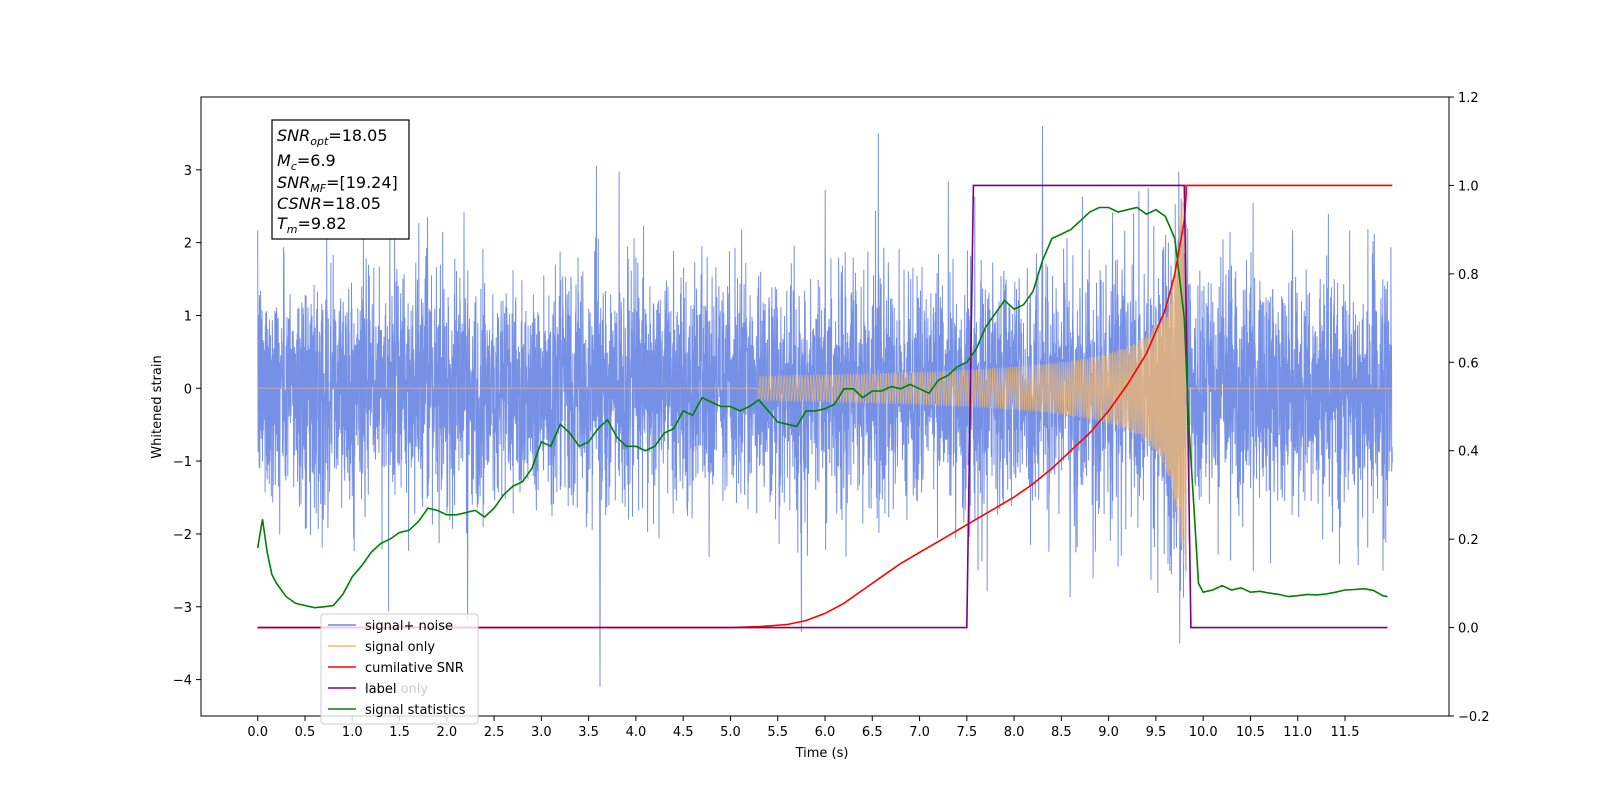 Image resolution: width=1600 pixels, height=800 pixels. Describe the element at coordinates (1250, 732) in the screenshot. I see `x-tick-label: 10.5` at that location.